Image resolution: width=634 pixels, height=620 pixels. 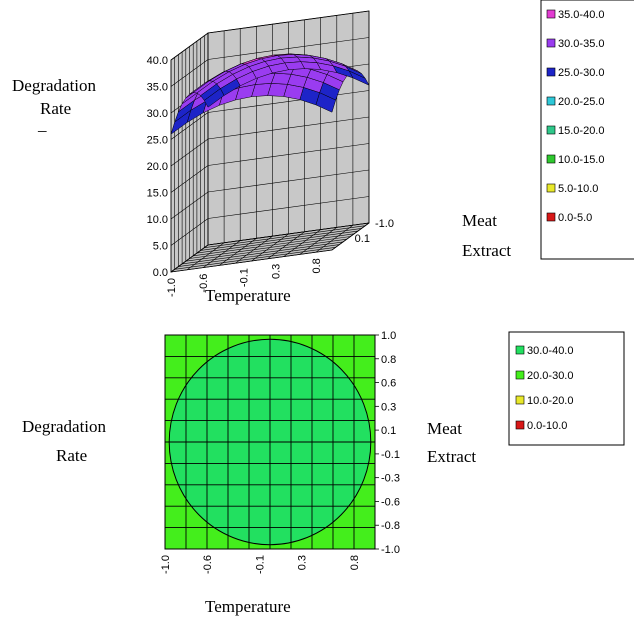 I want to click on z-tick-label: 30.0, so click(x=157, y=114).